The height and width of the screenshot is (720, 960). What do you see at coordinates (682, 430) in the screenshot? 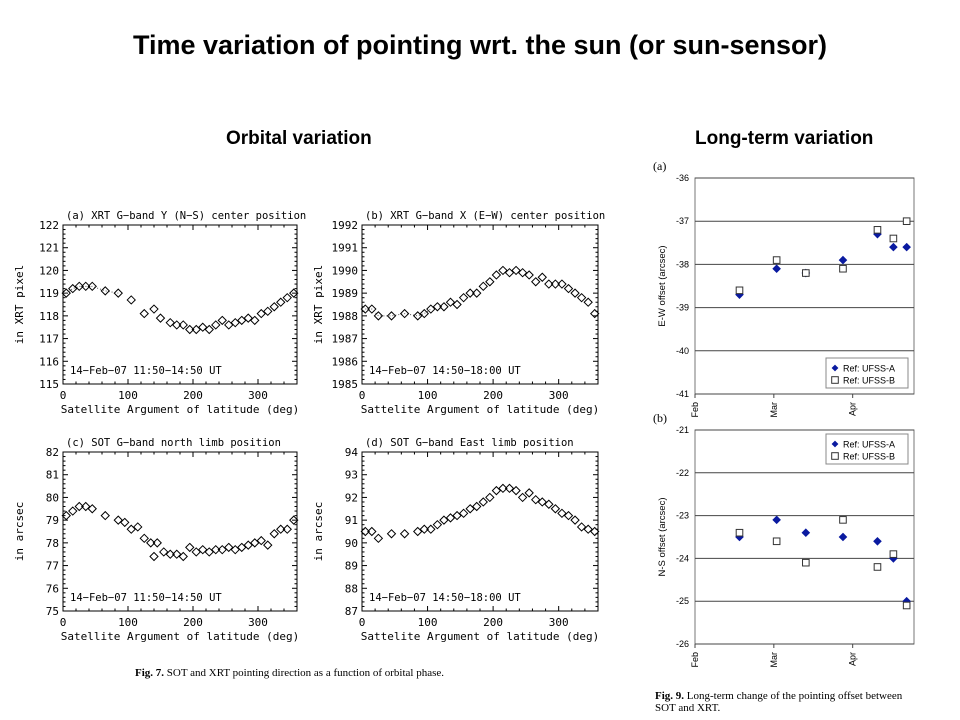
I see `y-tick-label: -21` at bounding box center [682, 430].